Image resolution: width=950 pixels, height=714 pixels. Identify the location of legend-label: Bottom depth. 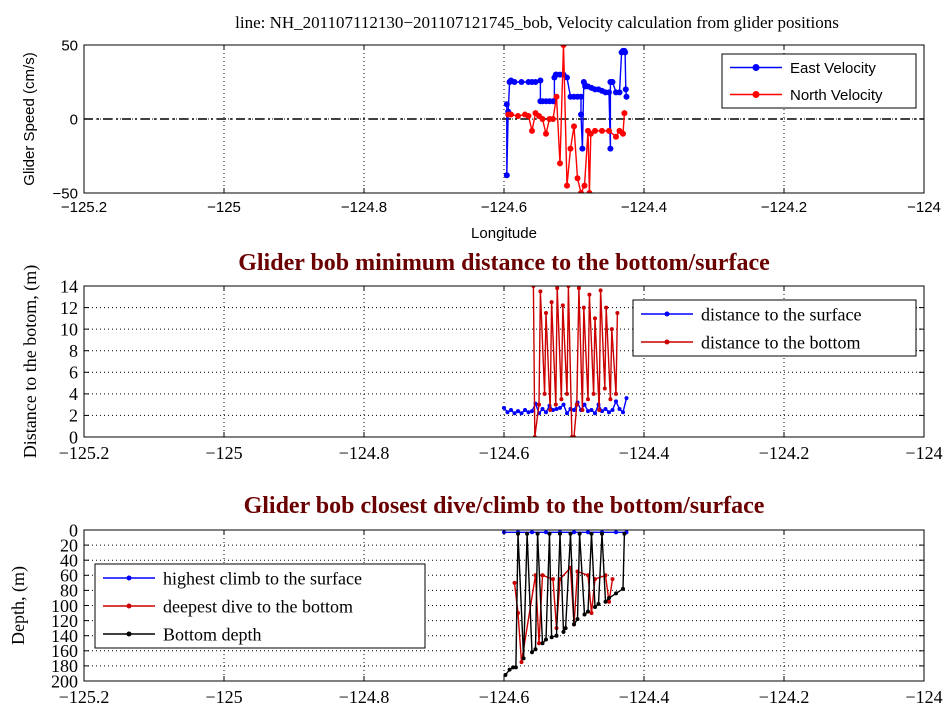
(212, 634).